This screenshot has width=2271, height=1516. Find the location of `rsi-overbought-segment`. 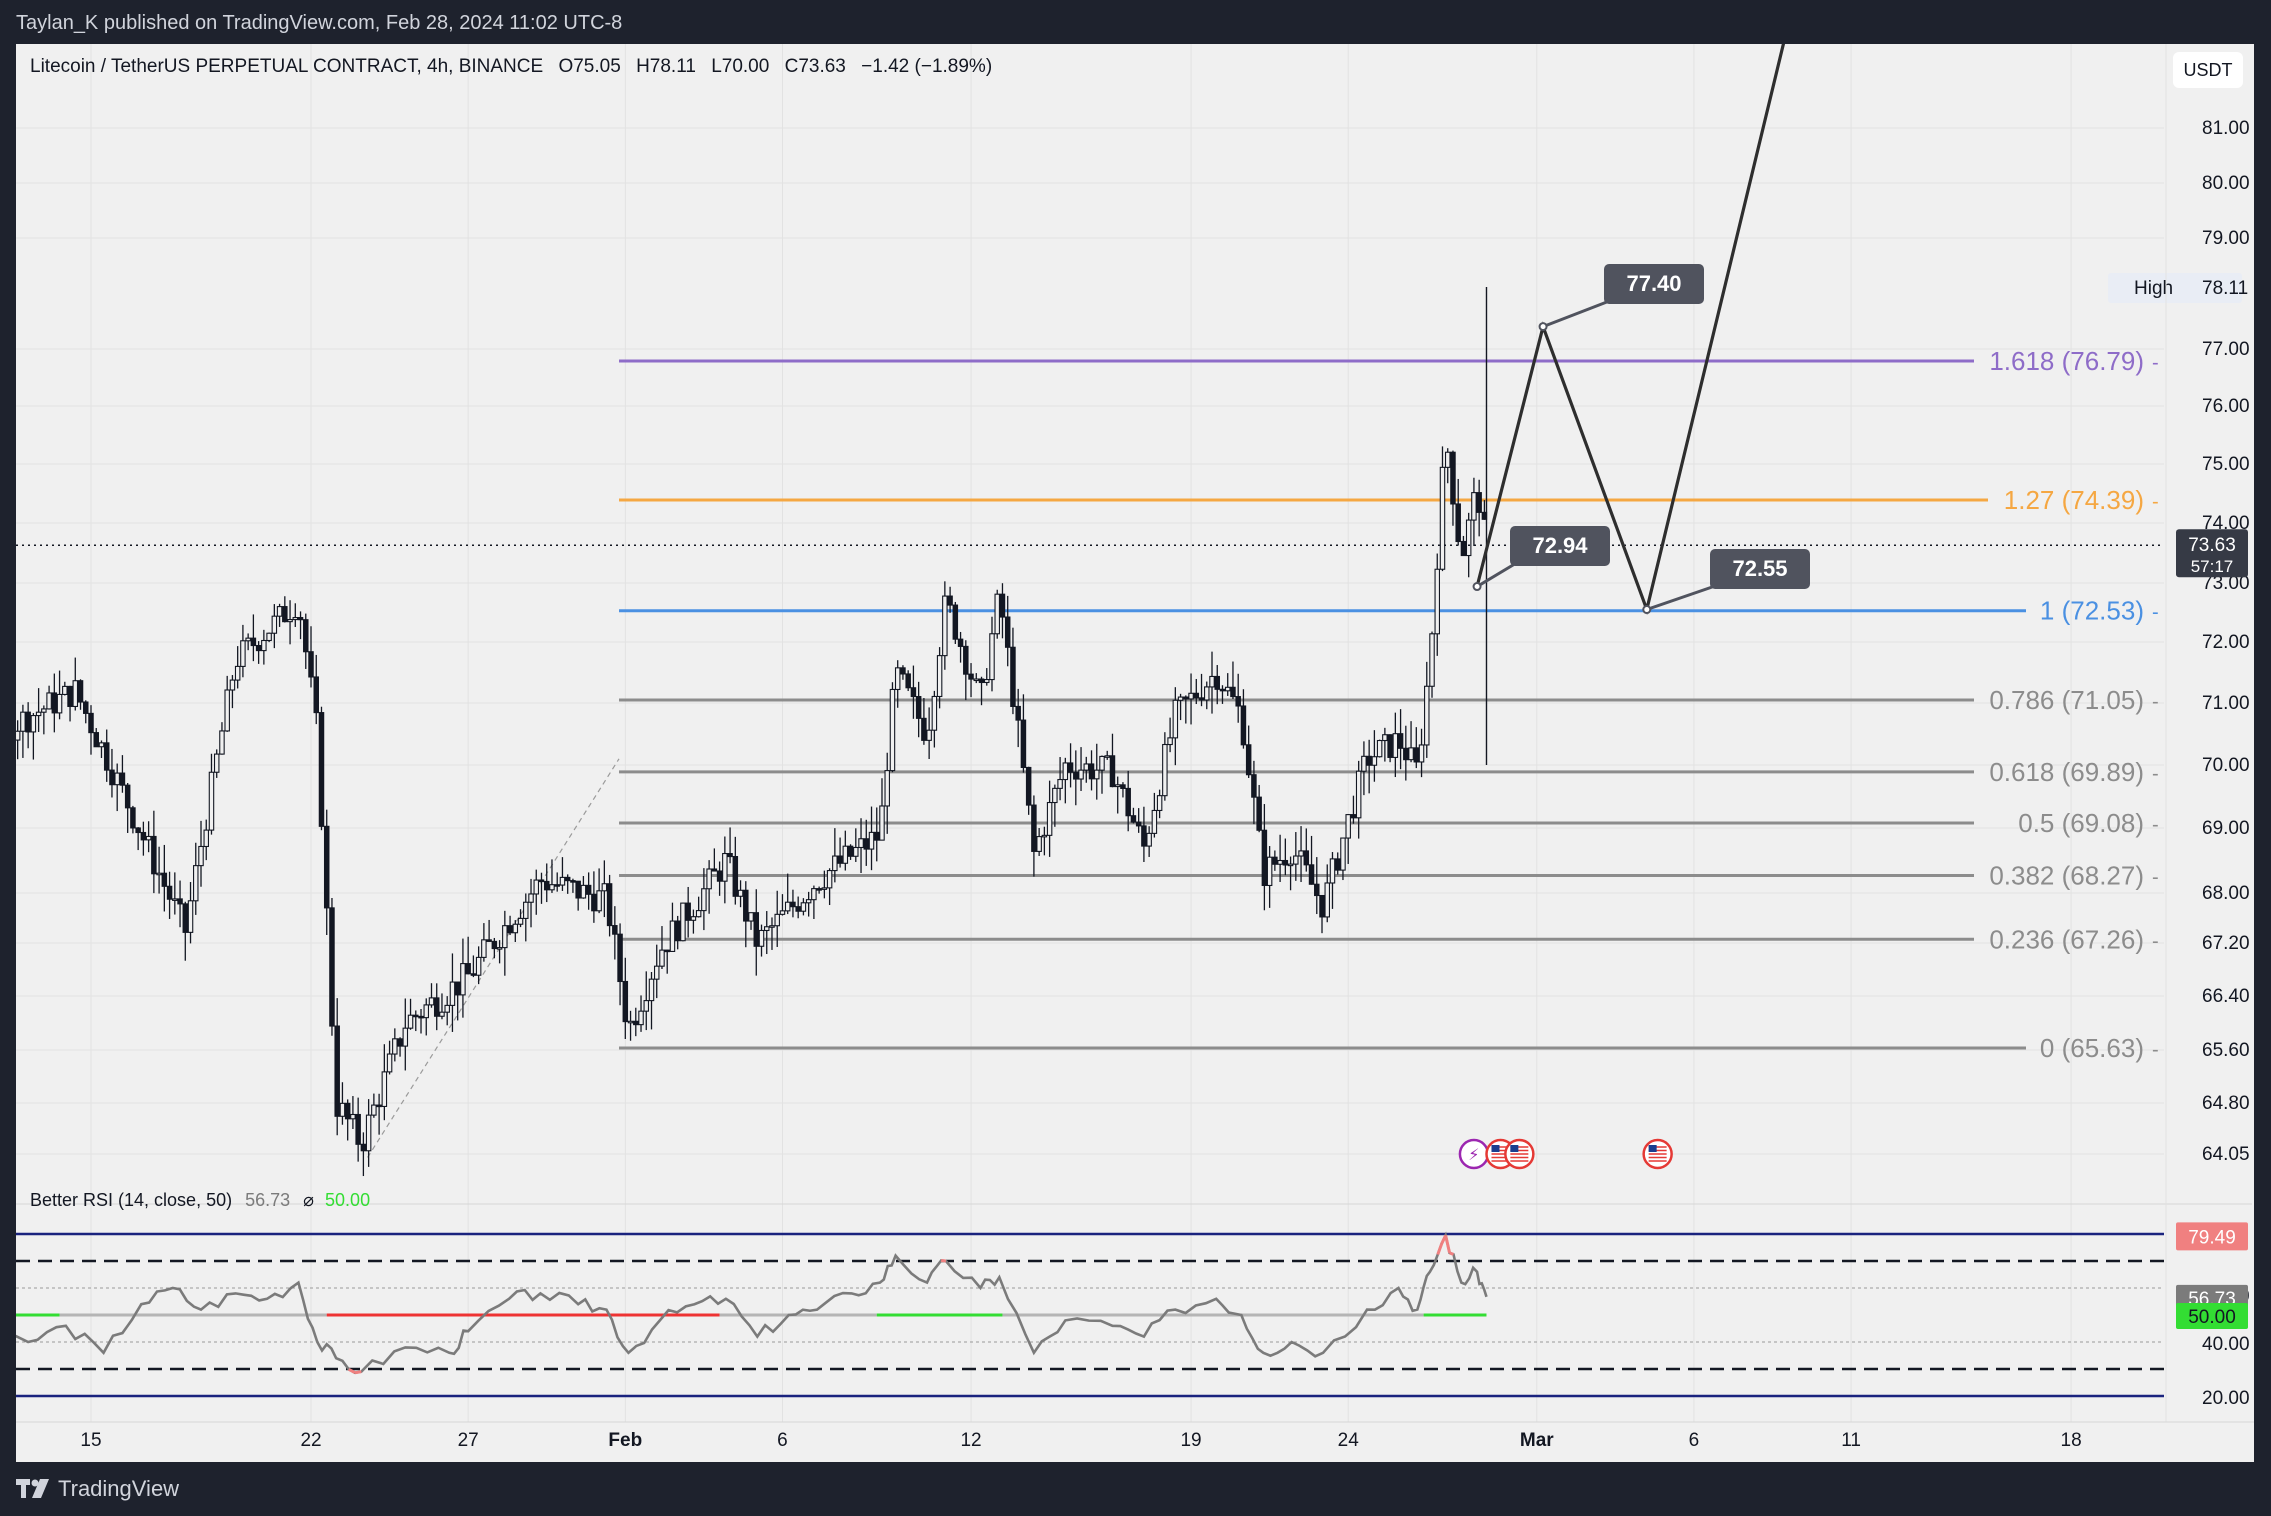

rsi-overbought-segment is located at coordinates (1448, 1244).